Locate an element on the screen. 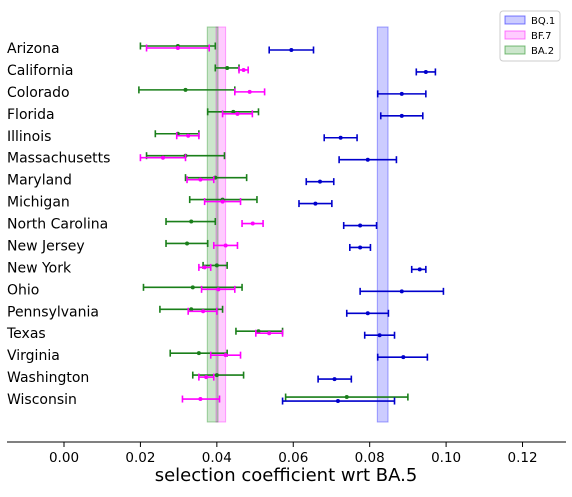 Image resolution: width=572 pixels, height=497 pixels. state-label: Michigan is located at coordinates (38, 203).